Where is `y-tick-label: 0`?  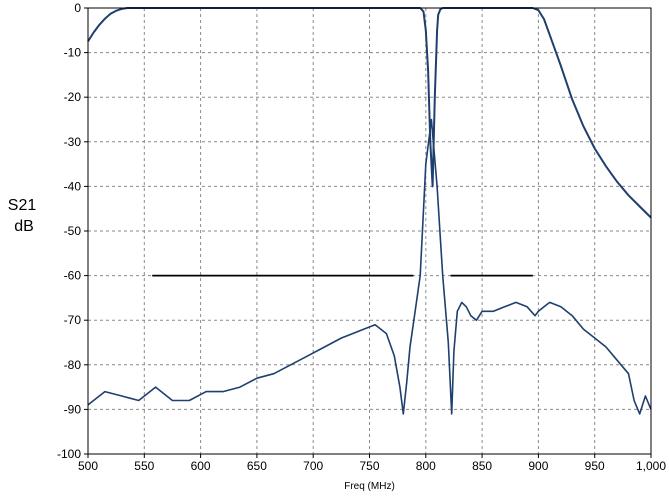
y-tick-label: 0 is located at coordinates (77, 8).